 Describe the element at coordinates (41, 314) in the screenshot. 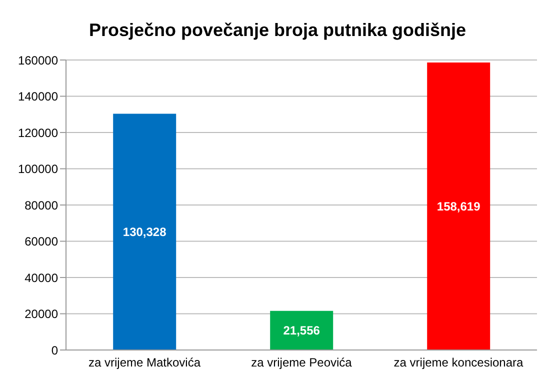

I see `y-tick-label: 20000` at that location.